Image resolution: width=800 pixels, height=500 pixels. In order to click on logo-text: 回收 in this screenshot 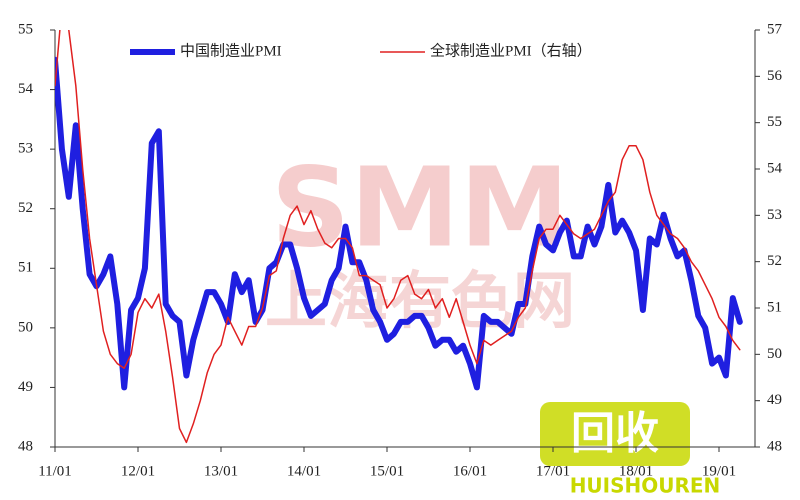, I will do `click(615, 433)`.